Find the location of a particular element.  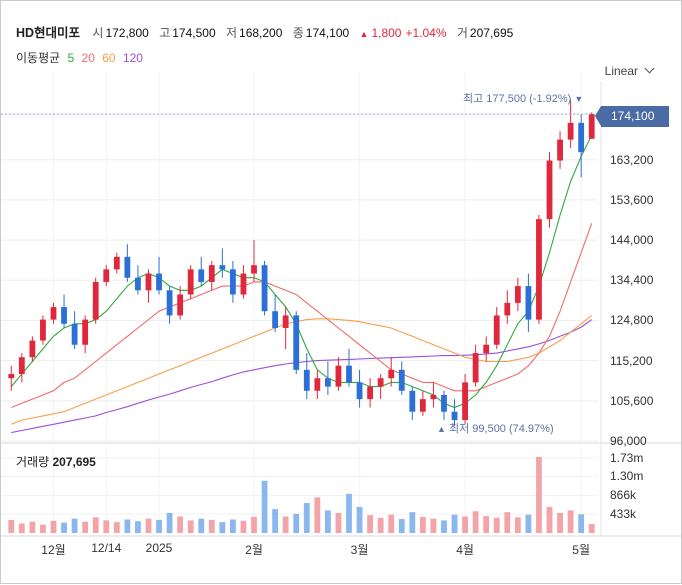

down-arrow-icon: ▼ is located at coordinates (579, 99).